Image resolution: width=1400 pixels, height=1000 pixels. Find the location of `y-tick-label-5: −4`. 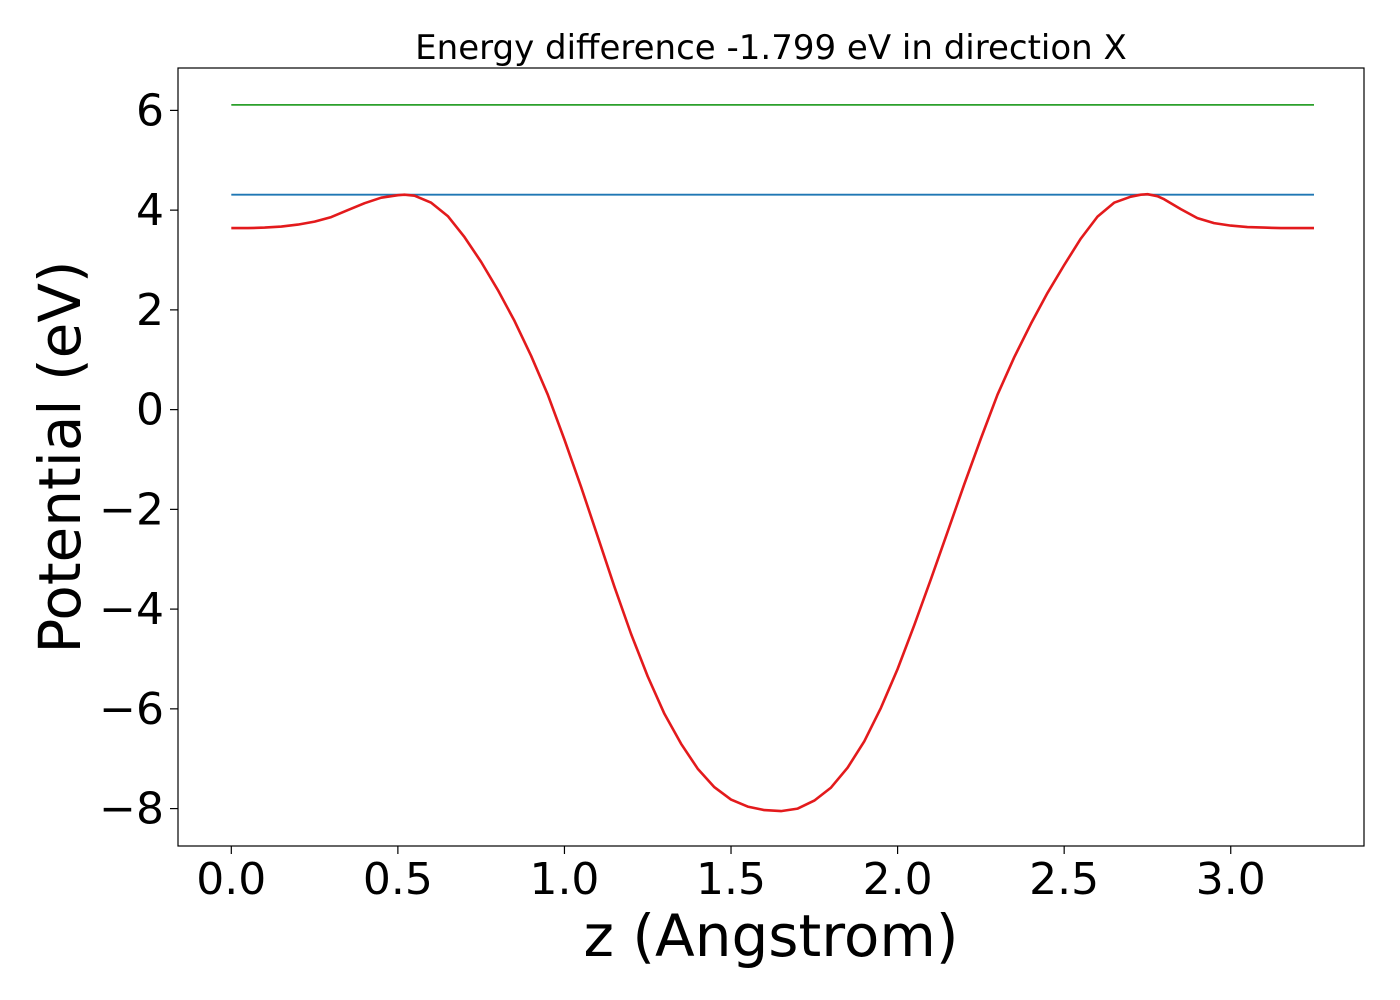

y-tick-label-5: −4 is located at coordinates (131, 609).